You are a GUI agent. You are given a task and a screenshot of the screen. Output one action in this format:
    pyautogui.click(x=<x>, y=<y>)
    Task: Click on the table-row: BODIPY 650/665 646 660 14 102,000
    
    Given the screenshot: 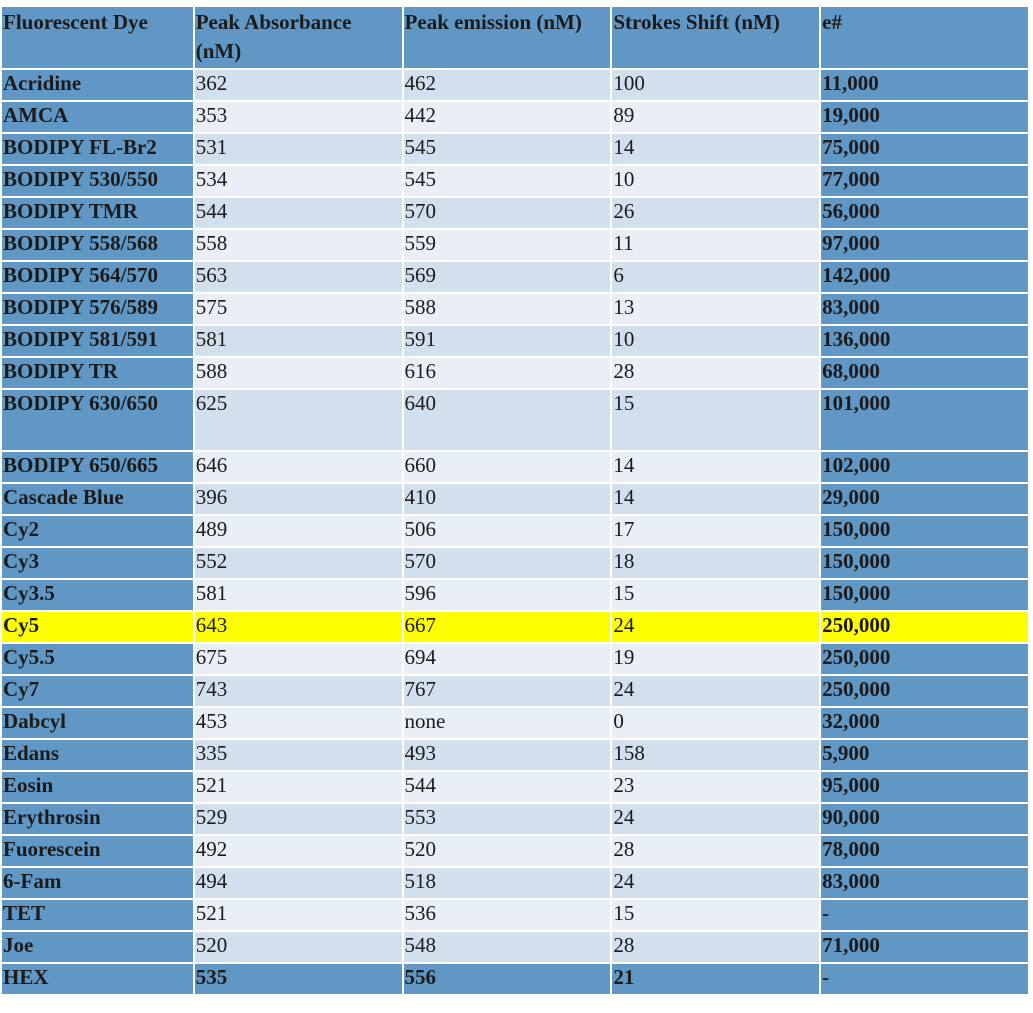 What is the action you would take?
    pyautogui.click(x=515, y=467)
    